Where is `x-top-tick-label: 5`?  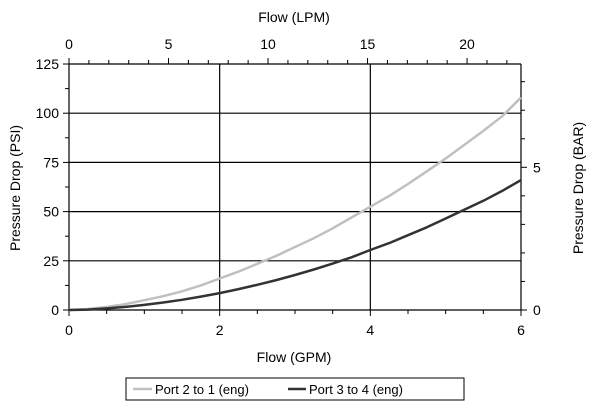
x-top-tick-label: 5 is located at coordinates (169, 44).